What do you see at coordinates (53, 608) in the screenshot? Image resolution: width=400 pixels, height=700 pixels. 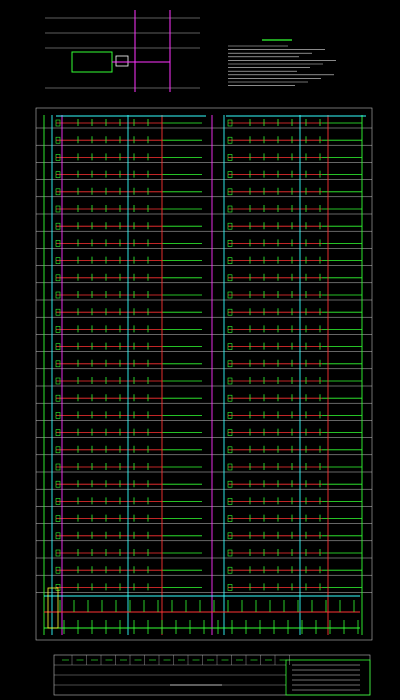 I see `pump-box` at bounding box center [53, 608].